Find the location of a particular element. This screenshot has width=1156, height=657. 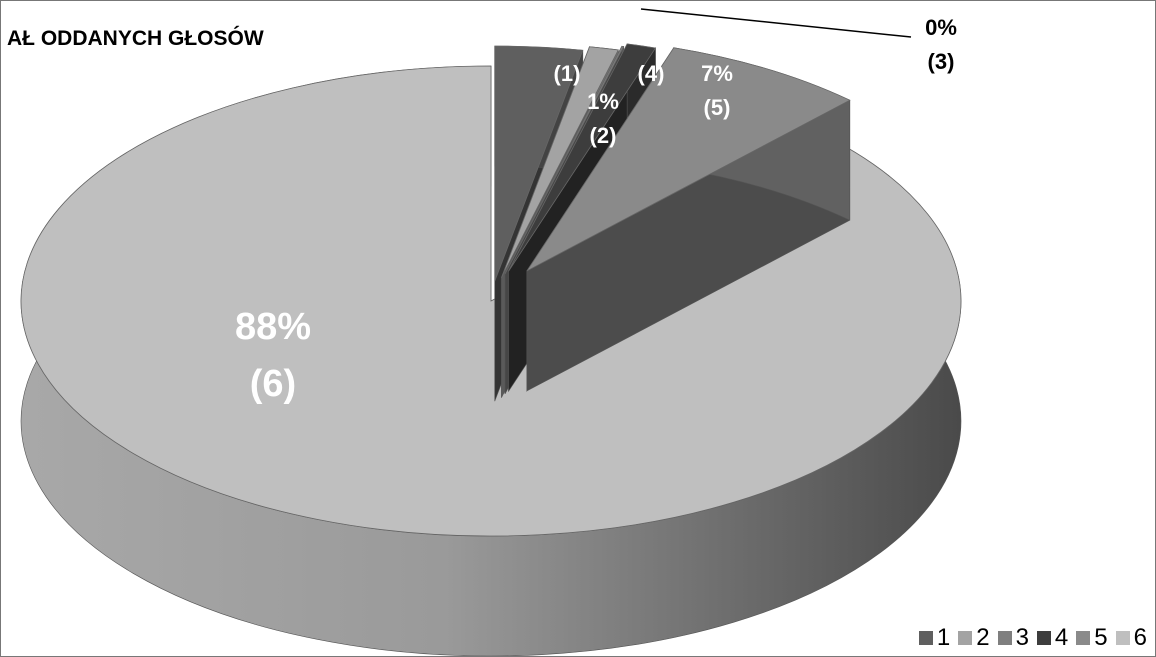

legend-label-4: 4 is located at coordinates (1061, 637).